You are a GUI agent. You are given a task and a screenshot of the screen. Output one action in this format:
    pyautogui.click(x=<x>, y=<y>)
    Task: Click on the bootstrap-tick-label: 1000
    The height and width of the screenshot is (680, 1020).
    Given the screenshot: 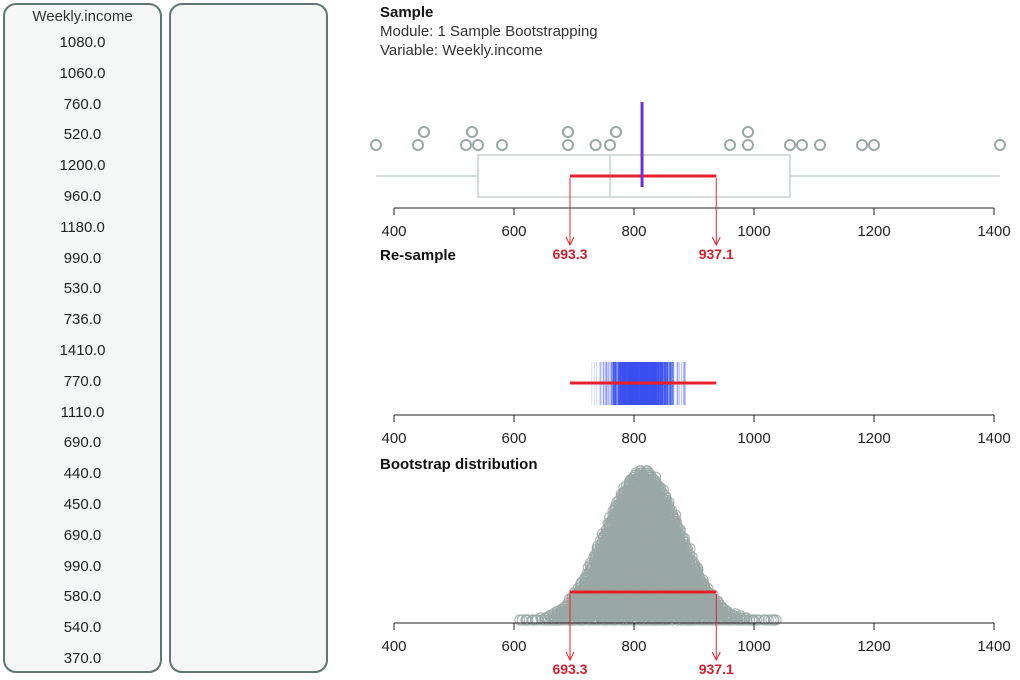 What is the action you would take?
    pyautogui.click(x=753, y=646)
    